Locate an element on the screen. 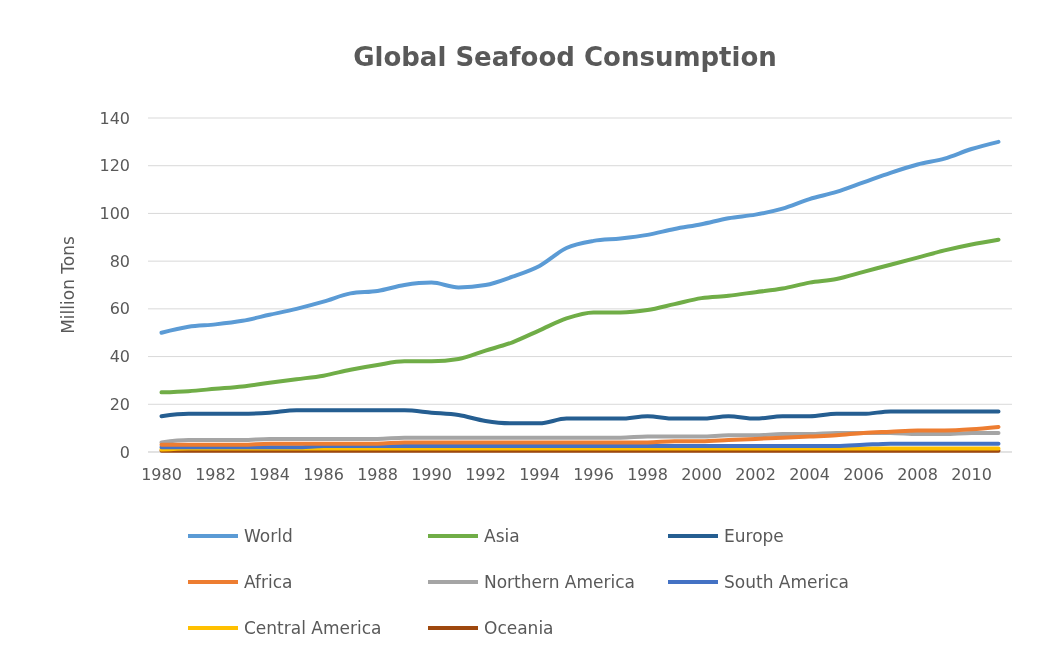 The width and height of the screenshot is (1050, 647). x-tick-label: 2002 is located at coordinates (755, 474).